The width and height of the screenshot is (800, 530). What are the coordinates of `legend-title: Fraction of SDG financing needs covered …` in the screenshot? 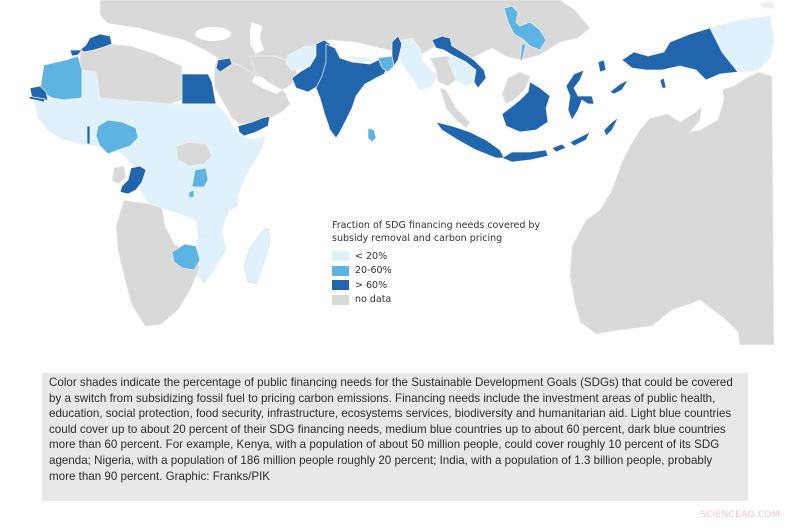 It's located at (436, 232).